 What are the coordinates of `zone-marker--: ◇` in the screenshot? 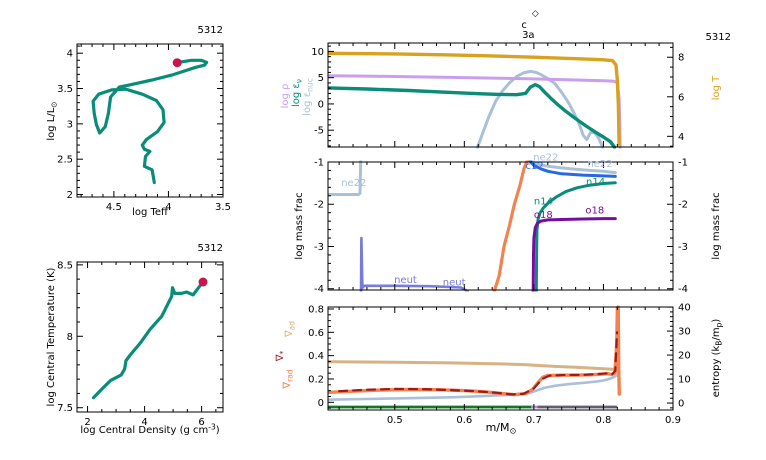 It's located at (535, 14).